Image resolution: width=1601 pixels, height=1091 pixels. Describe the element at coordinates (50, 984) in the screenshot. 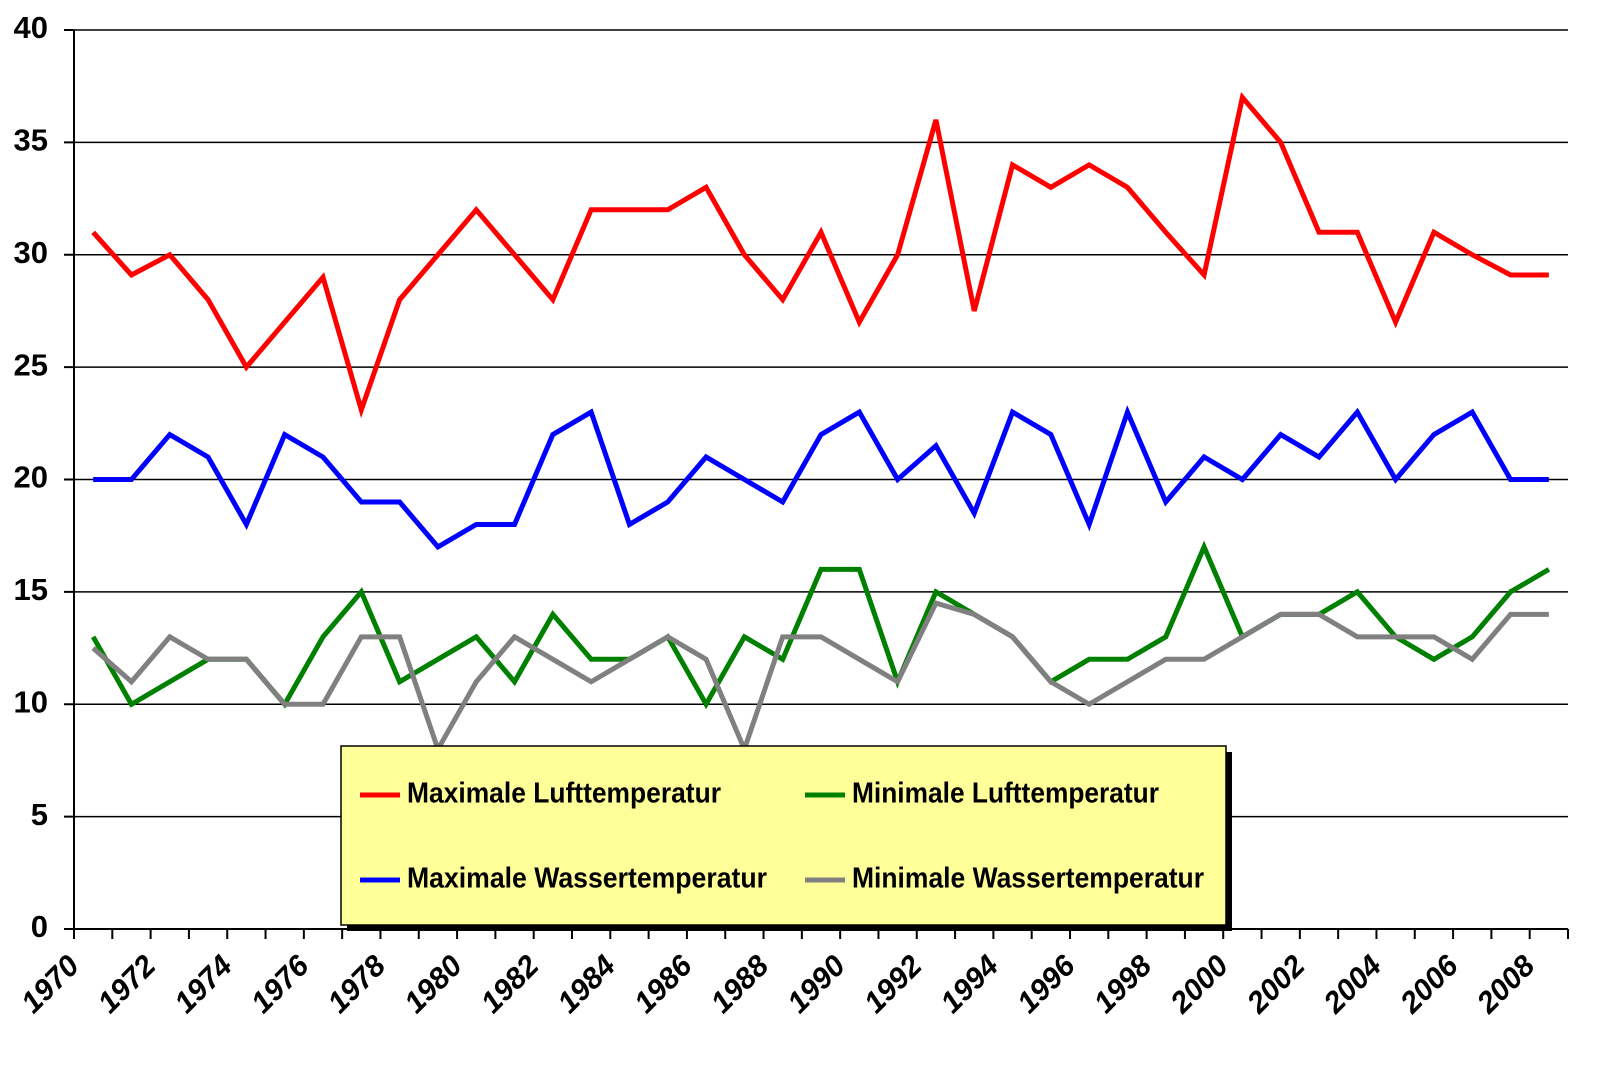

I see `x-tick-label: 1970` at that location.